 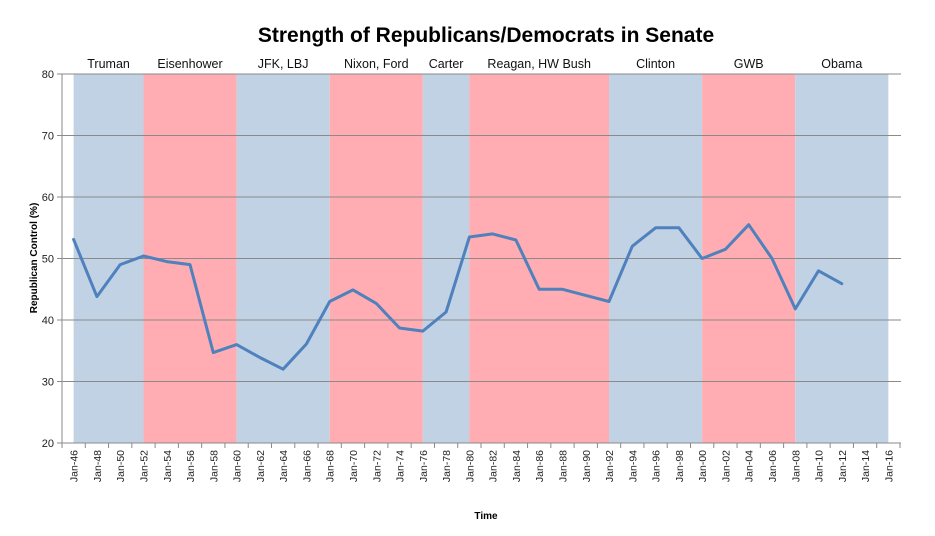 I want to click on y-tick-label: 70, so click(x=48, y=137).